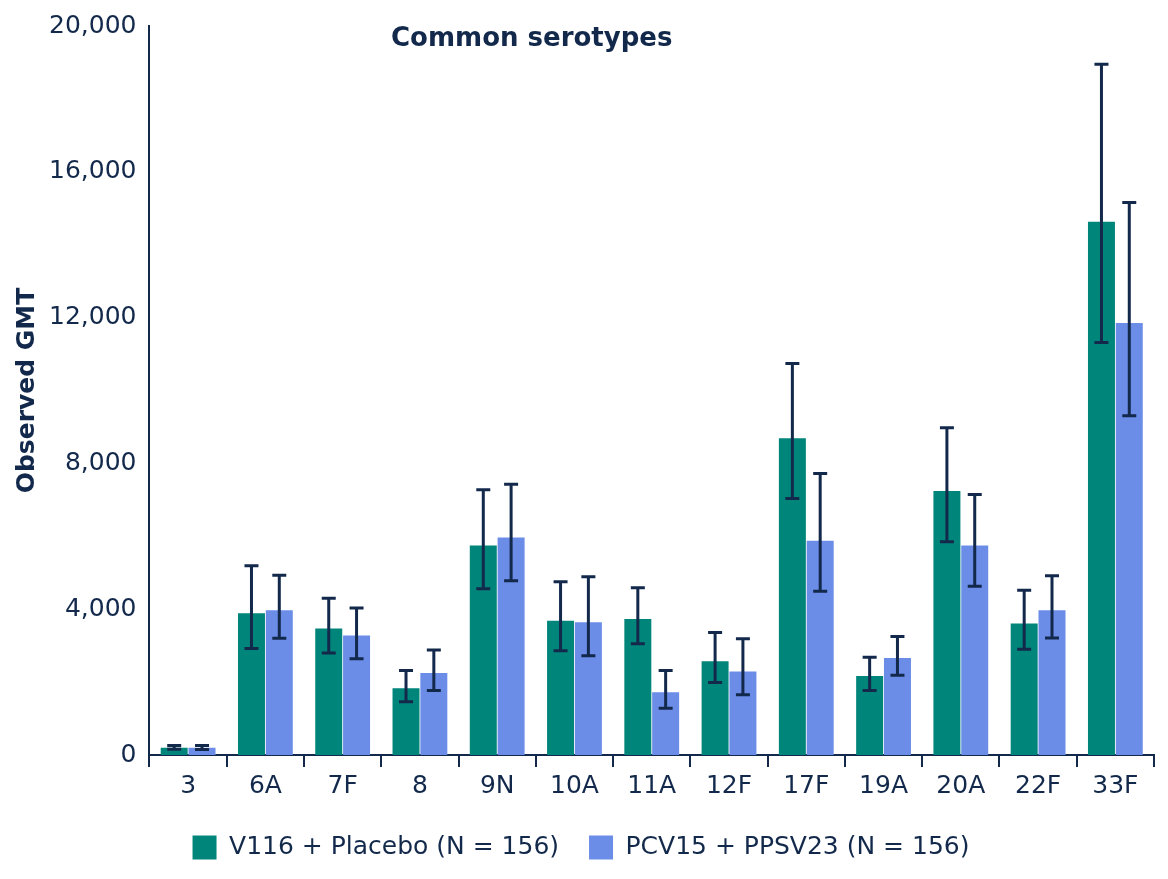 The width and height of the screenshot is (1168, 879). Describe the element at coordinates (394, 845) in the screenshot. I see `legend-label: V116 + Placebo (N = 156)` at that location.